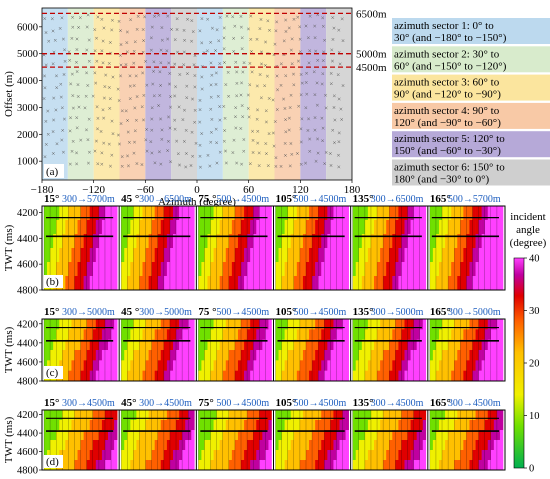  Describe the element at coordinates (27, 81) in the screenshot. I see `y-tick-label: 4000` at that location.